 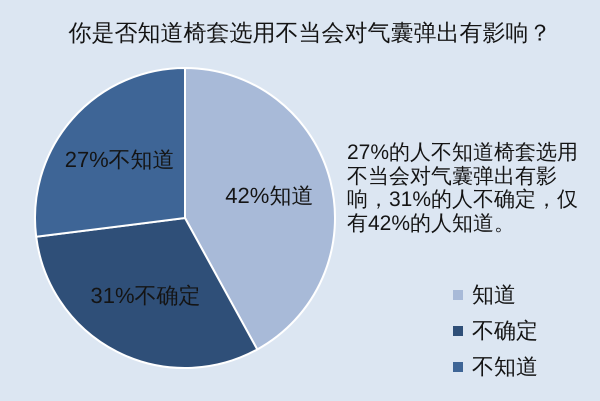 I want to click on legend-label: 不确定, so click(x=505, y=331).